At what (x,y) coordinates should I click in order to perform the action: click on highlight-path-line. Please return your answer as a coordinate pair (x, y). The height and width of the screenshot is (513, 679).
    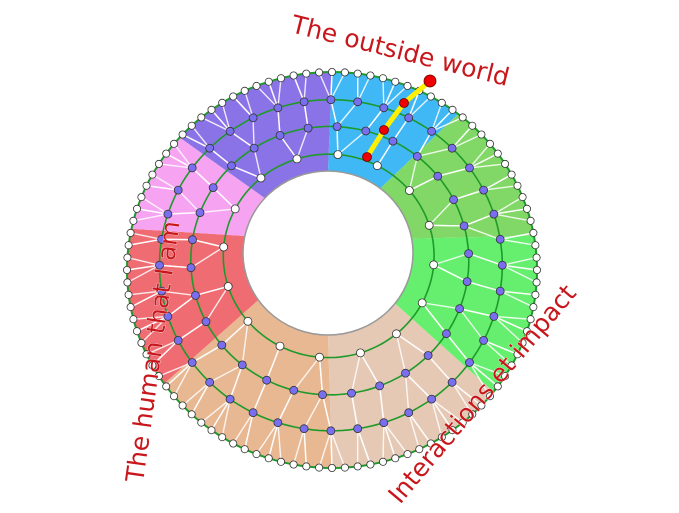
    Looking at the image, I should click on (398, 119).